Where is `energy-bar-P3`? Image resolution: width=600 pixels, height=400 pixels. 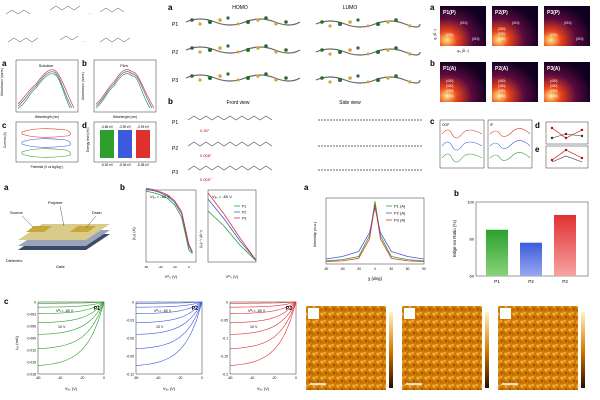
energy-bar-P3 is located at coordinates (143, 144).